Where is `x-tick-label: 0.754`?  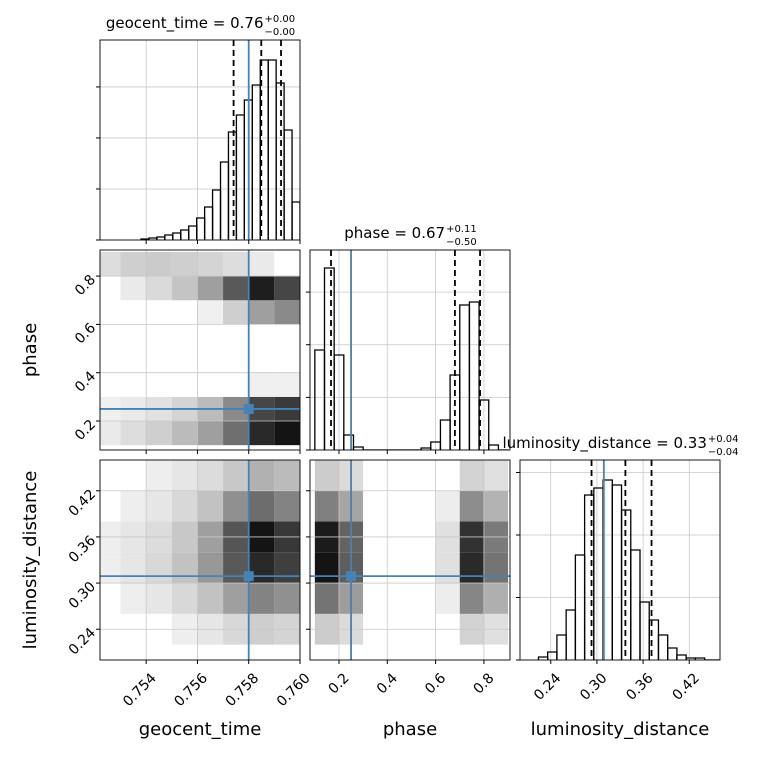
x-tick-label: 0.754 is located at coordinates (140, 690).